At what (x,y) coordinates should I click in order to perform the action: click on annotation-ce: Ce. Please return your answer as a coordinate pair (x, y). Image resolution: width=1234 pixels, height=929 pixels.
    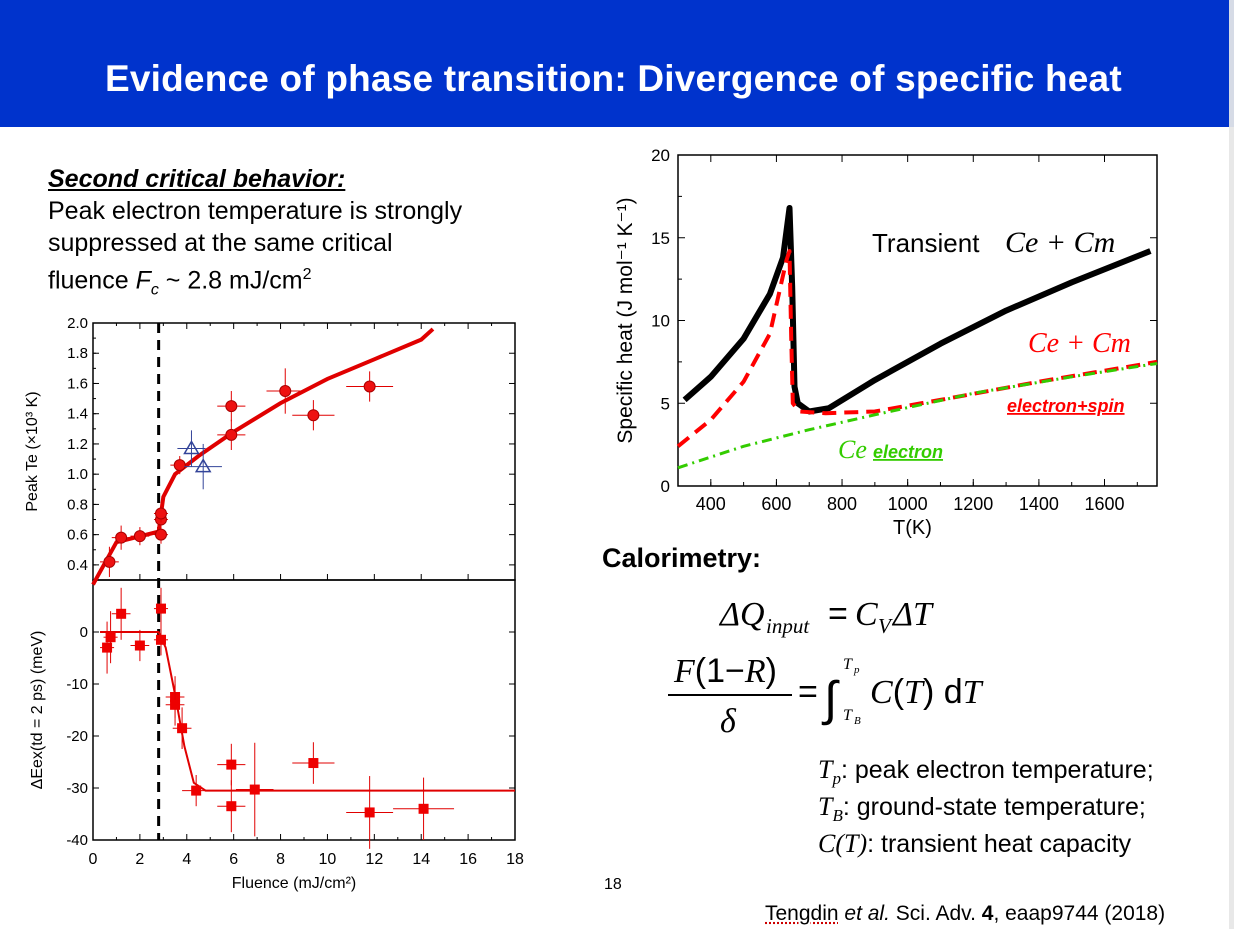
    Looking at the image, I should click on (852, 449).